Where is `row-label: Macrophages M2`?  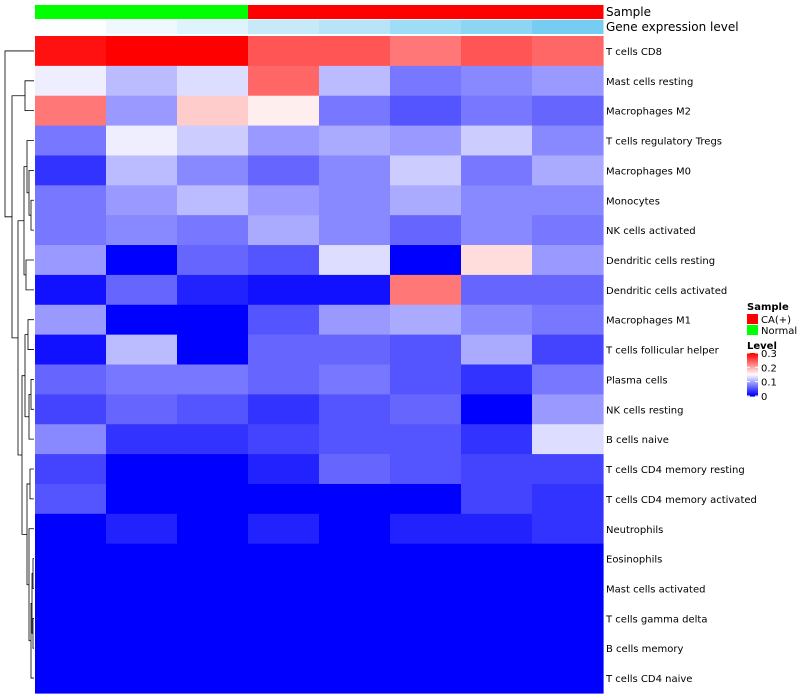
row-label: Macrophages M2 is located at coordinates (648, 112).